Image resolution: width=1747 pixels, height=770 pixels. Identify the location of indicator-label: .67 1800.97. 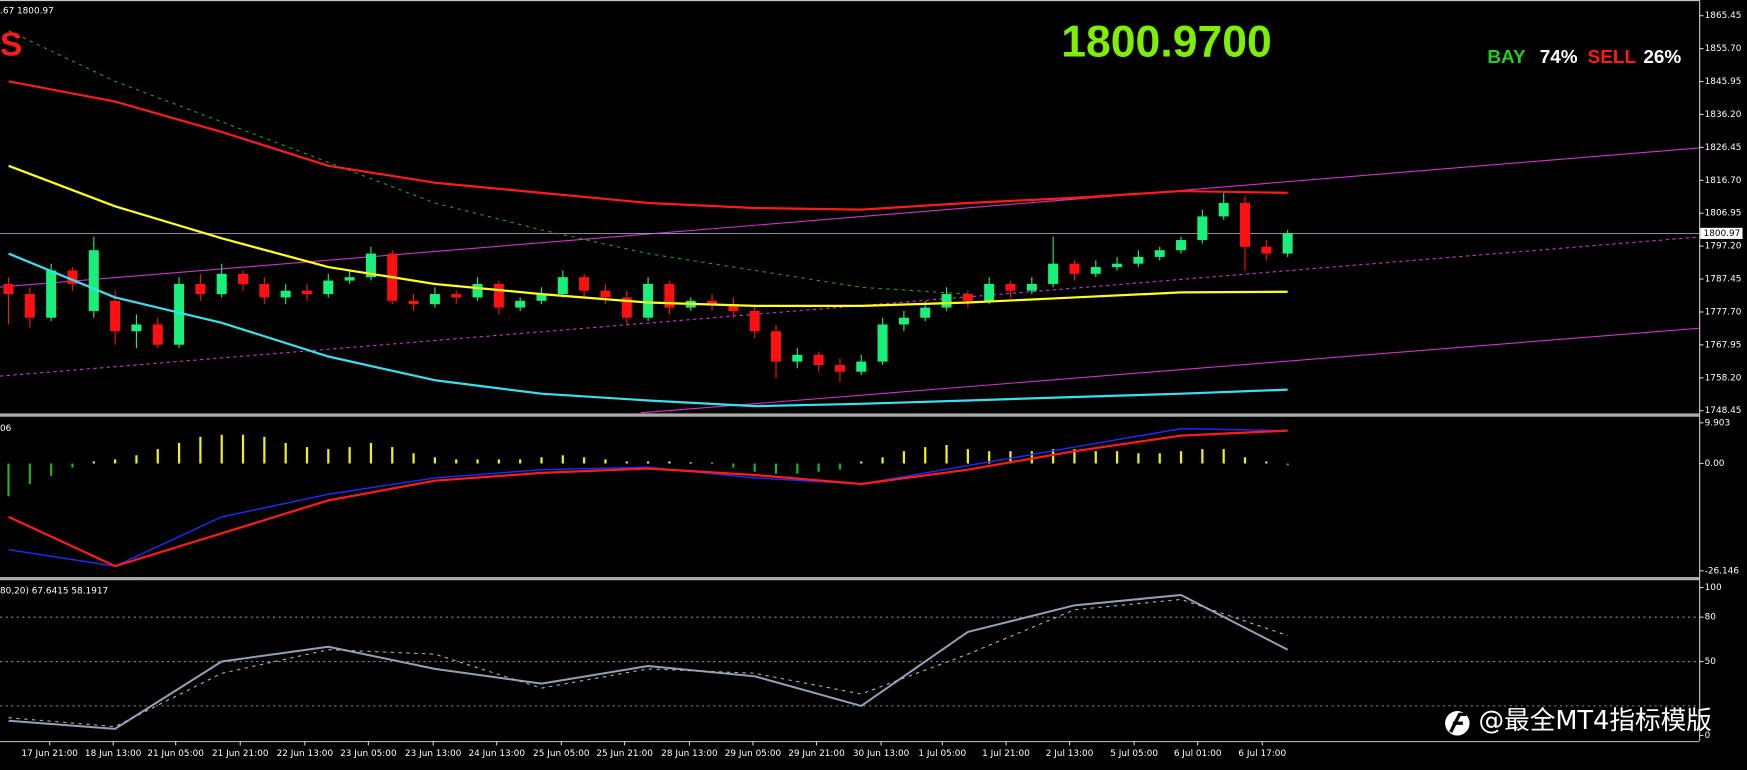
(27, 12).